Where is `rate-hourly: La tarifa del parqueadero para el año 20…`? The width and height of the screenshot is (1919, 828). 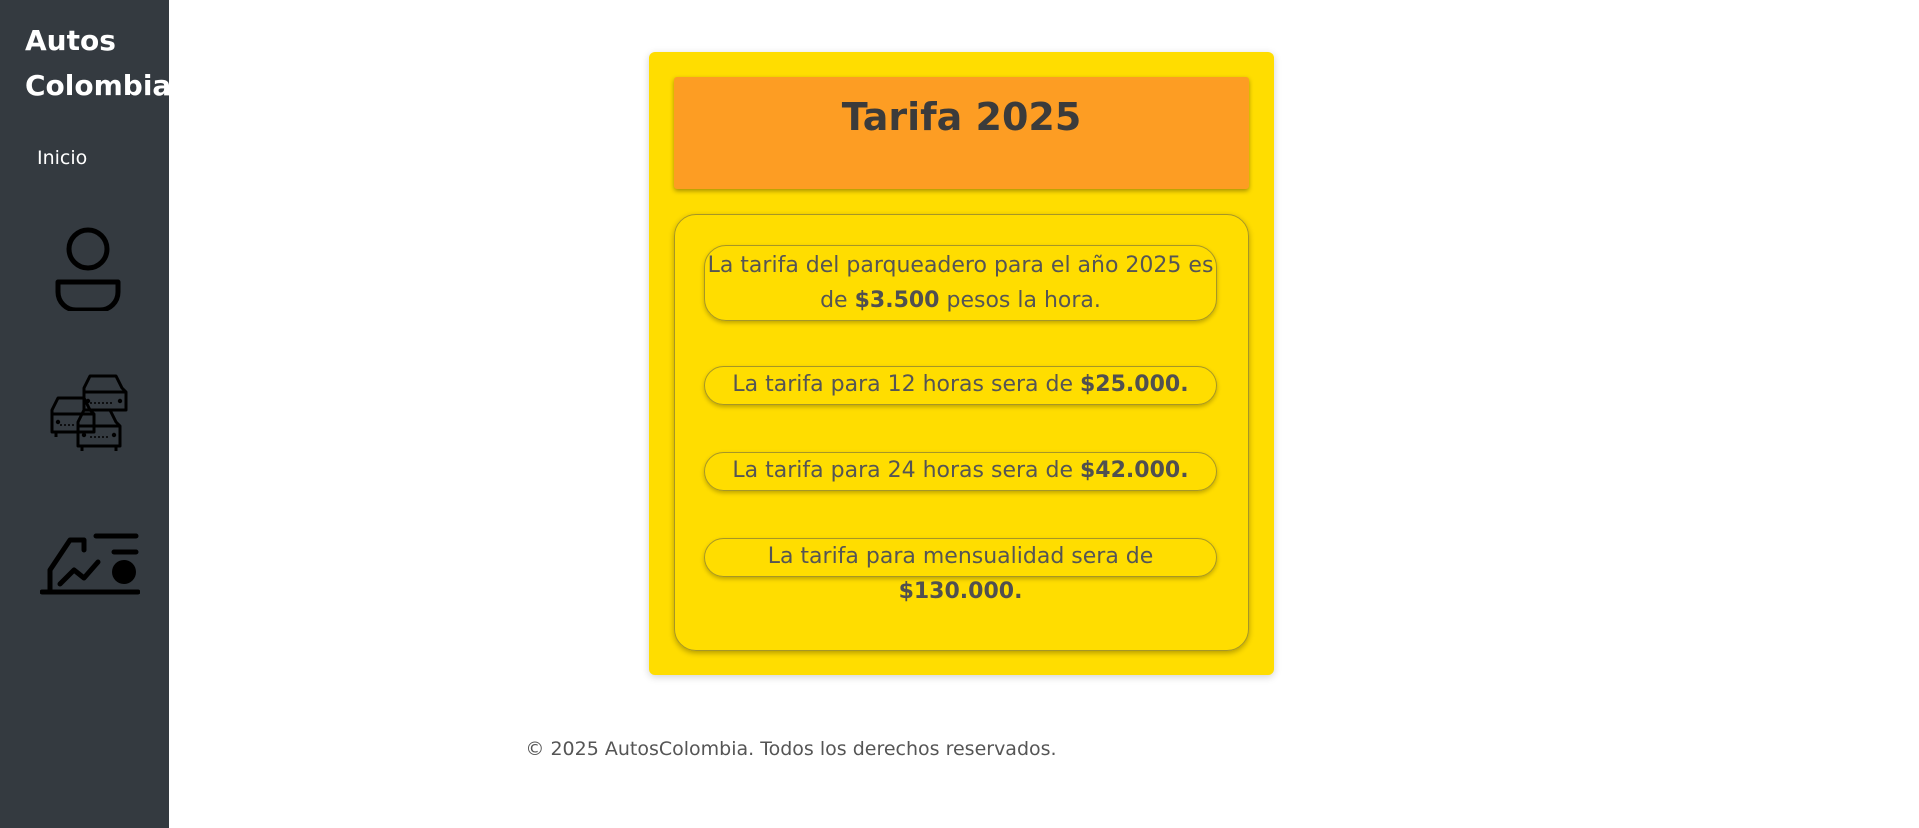
rate-hourly: La tarifa del parqueadero para el año 20… is located at coordinates (960, 283).